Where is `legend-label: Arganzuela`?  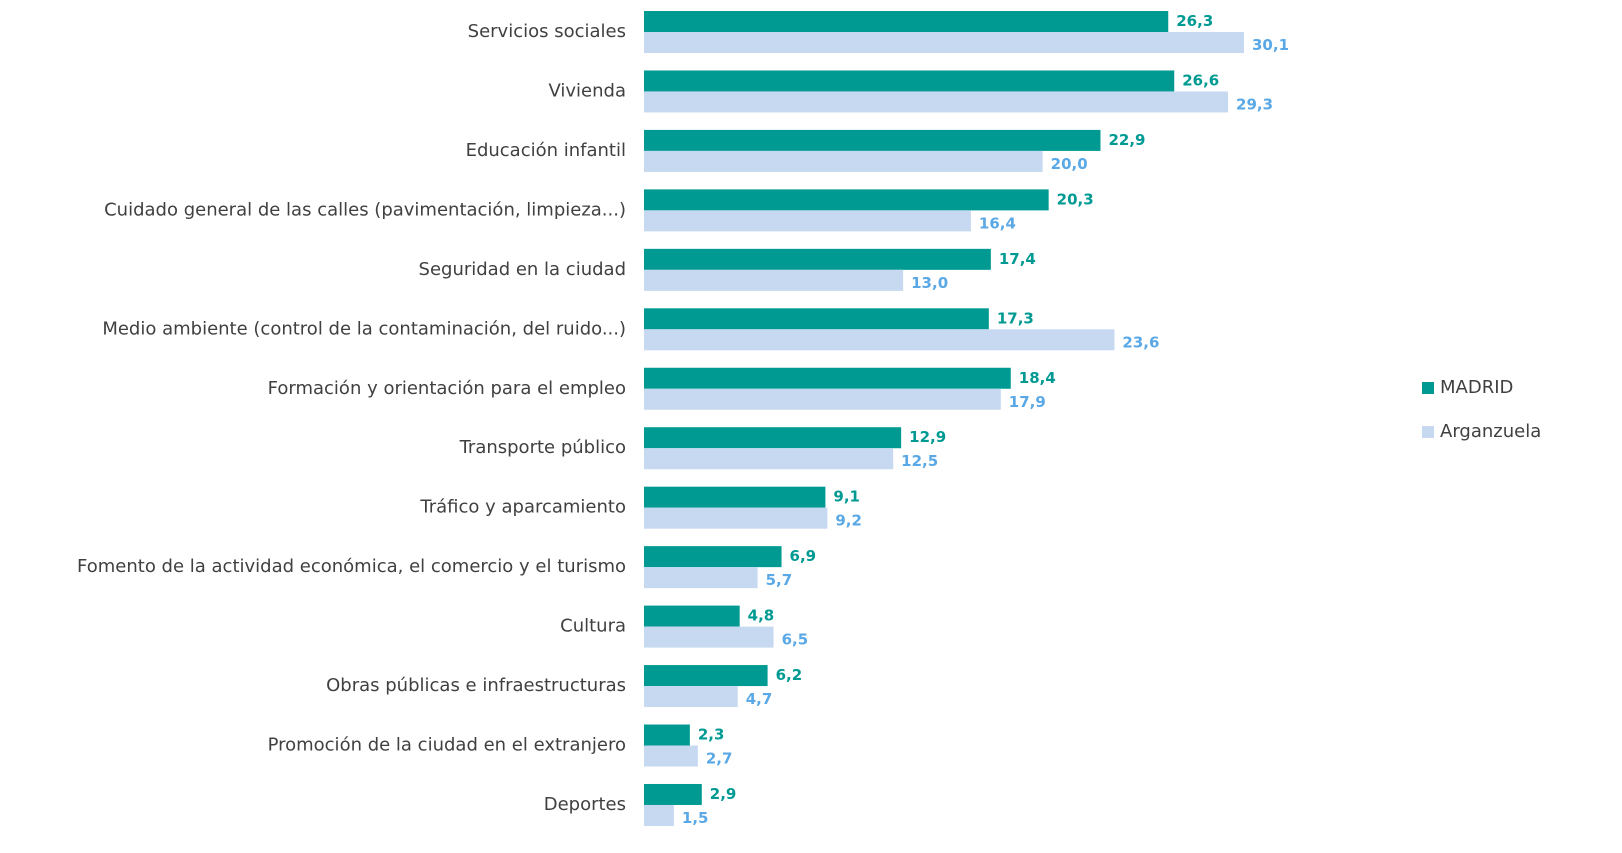
legend-label: Arganzuela is located at coordinates (1490, 431).